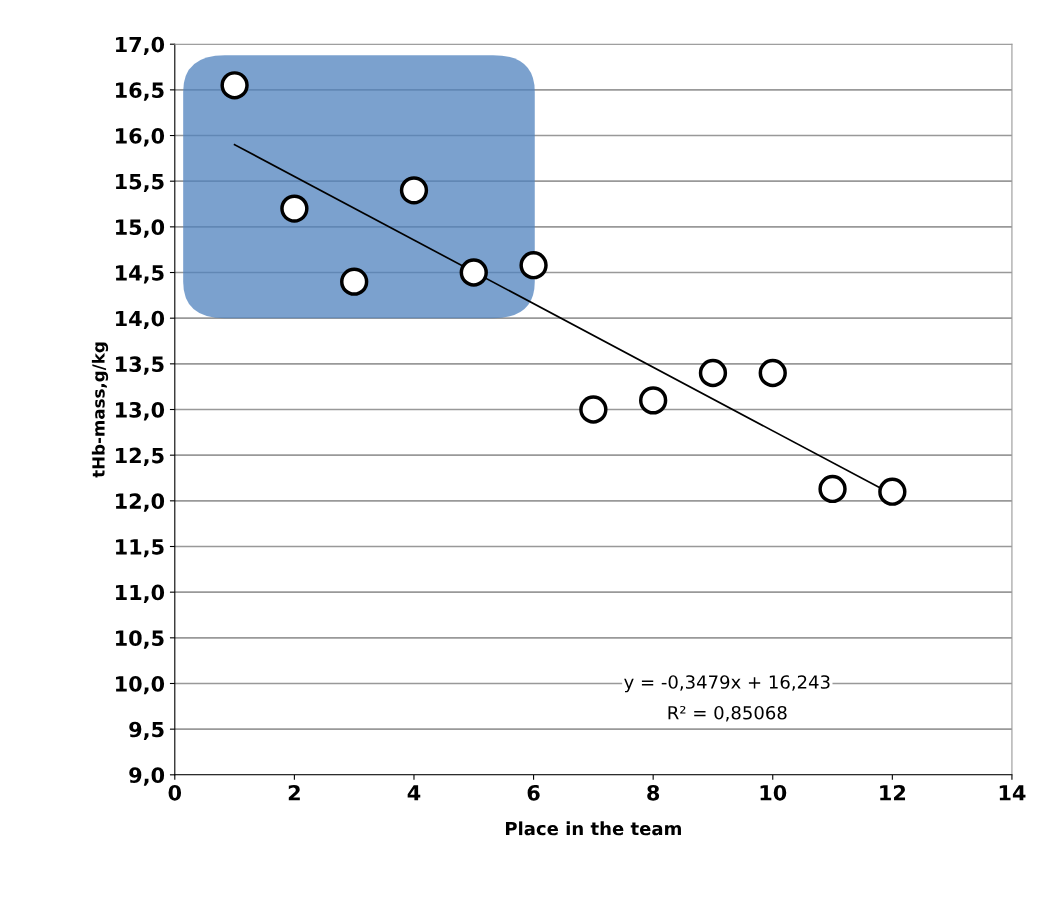 The width and height of the screenshot is (1053, 902). I want to click on y-axis-title: tHb-mass,g/kg, so click(100, 410).